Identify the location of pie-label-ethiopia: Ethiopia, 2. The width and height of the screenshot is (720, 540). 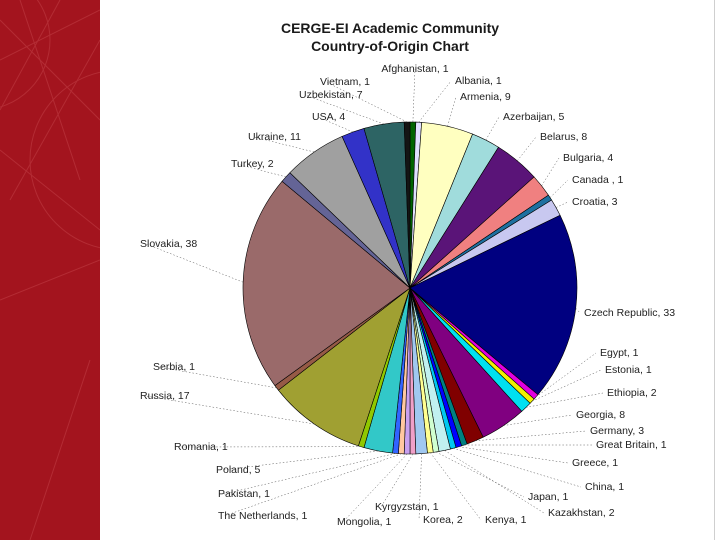
(632, 393).